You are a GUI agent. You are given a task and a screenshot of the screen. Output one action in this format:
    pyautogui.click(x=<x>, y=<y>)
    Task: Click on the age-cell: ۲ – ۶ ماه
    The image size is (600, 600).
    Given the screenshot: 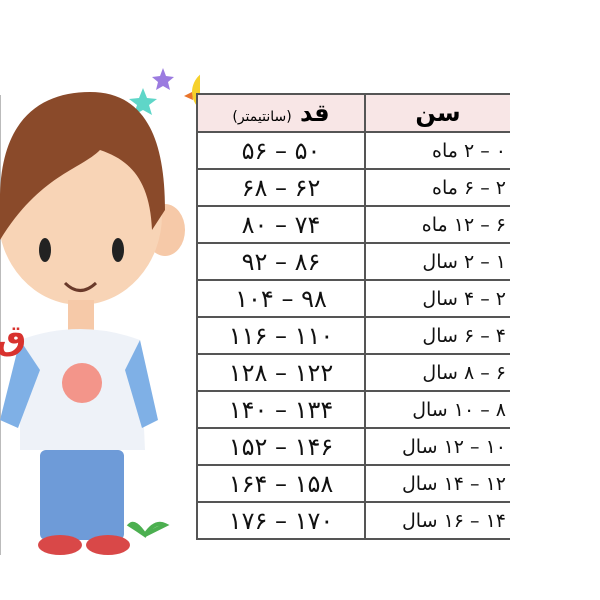 What is the action you would take?
    pyautogui.click(x=437, y=187)
    